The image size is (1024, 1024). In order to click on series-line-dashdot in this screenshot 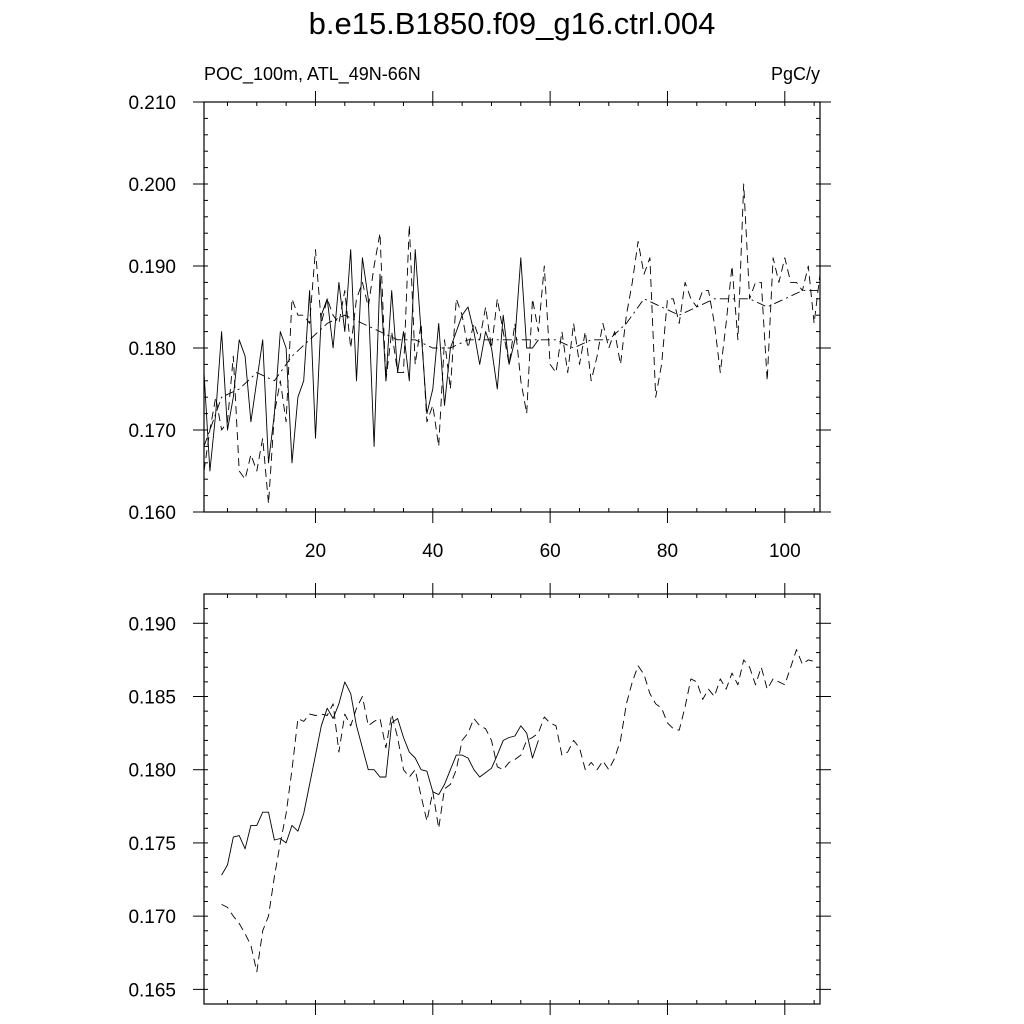, I will do `click(511, 368)`.